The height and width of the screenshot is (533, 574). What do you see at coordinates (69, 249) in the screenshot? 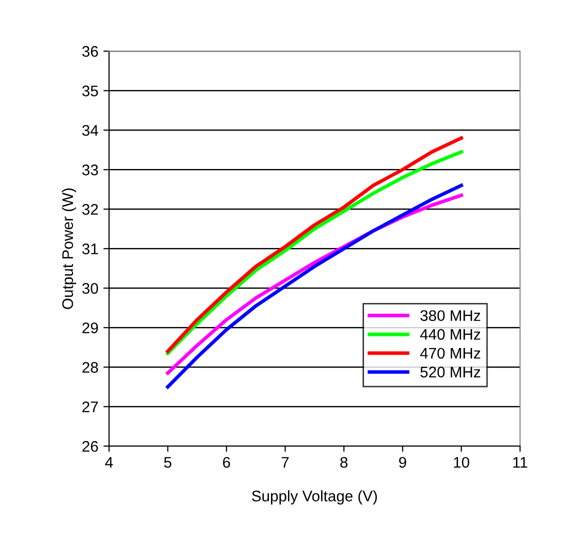
I see `y-axis-title: Output Power (W)` at bounding box center [69, 249].